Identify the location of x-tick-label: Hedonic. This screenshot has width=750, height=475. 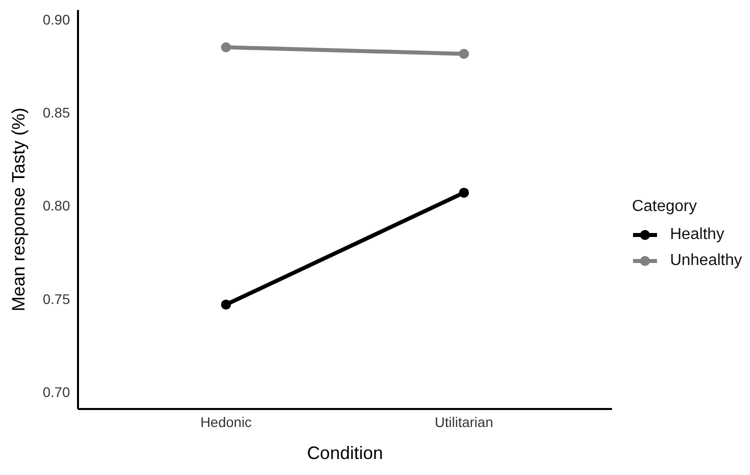
(226, 422).